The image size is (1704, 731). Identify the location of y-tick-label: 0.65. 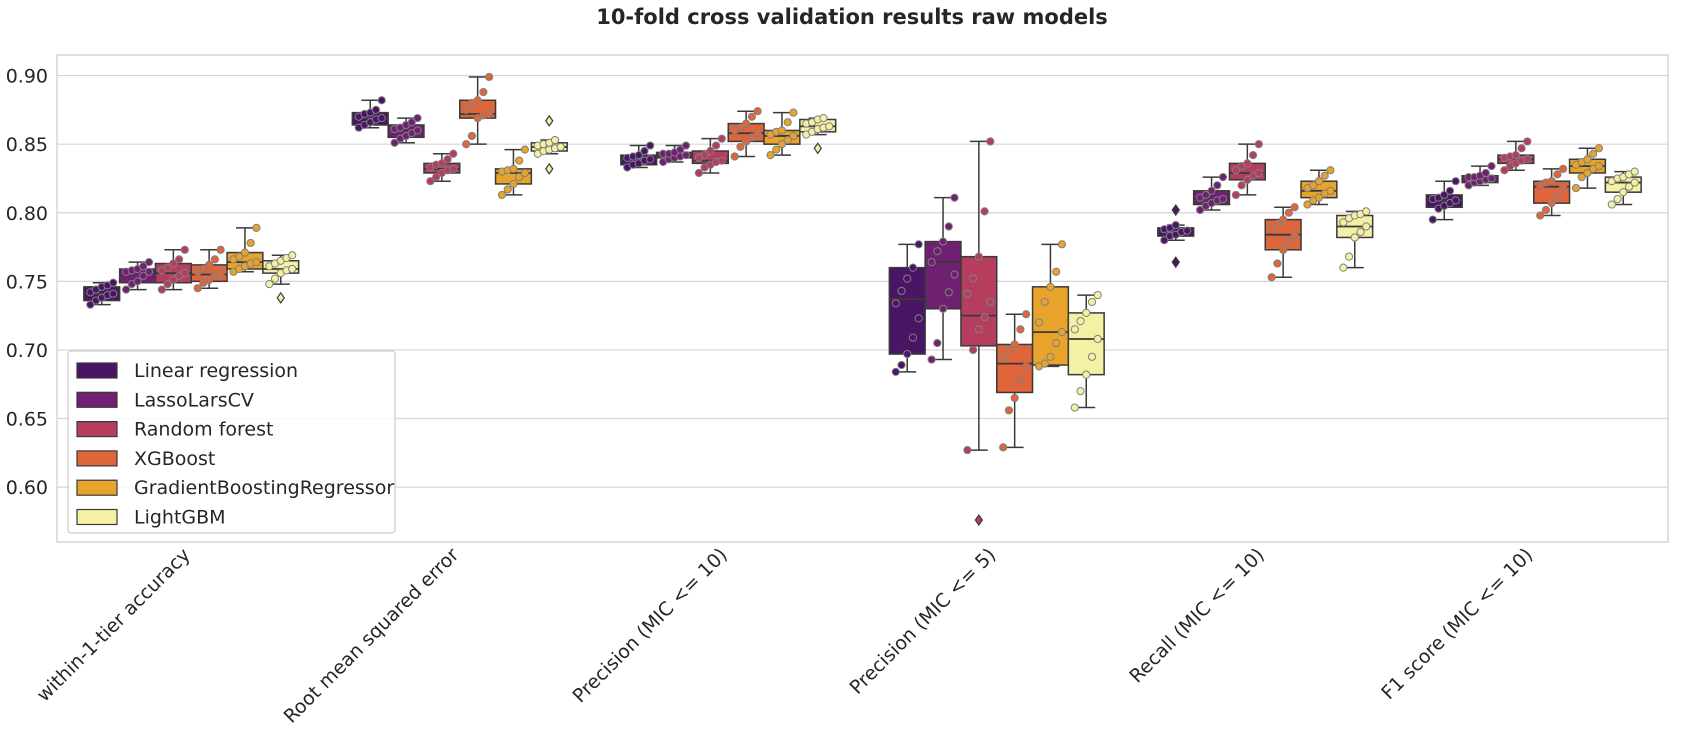
(27, 420).